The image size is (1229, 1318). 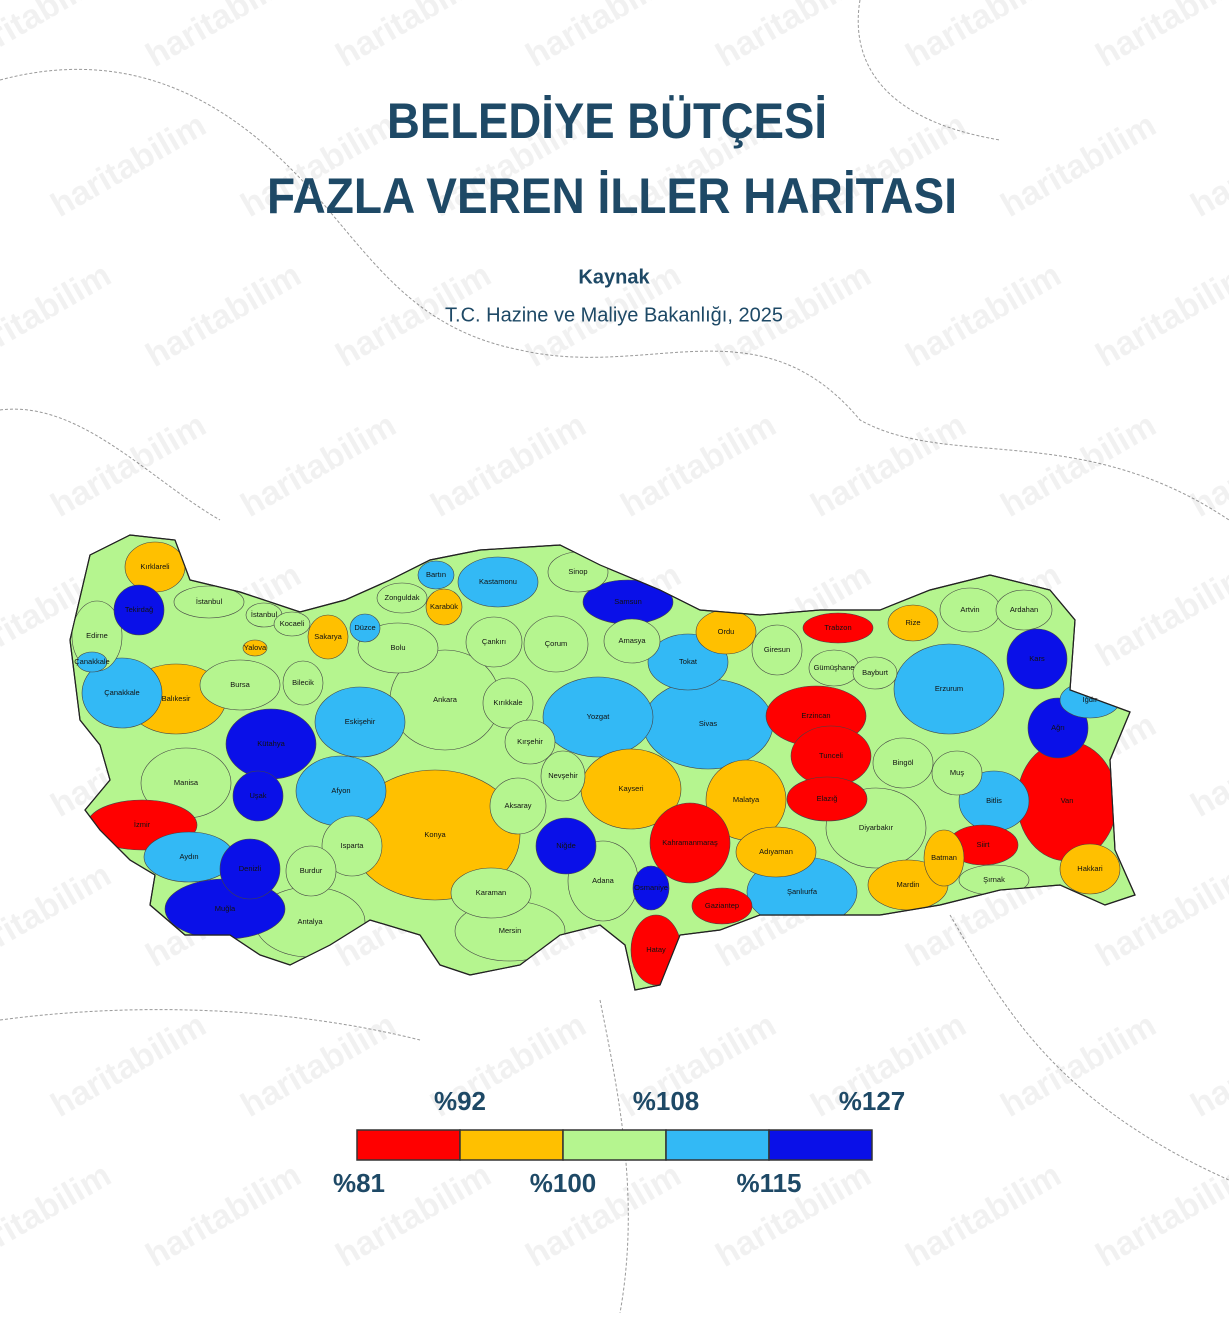 What do you see at coordinates (690, 842) in the screenshot?
I see `province-label: Kahramanmaraş` at bounding box center [690, 842].